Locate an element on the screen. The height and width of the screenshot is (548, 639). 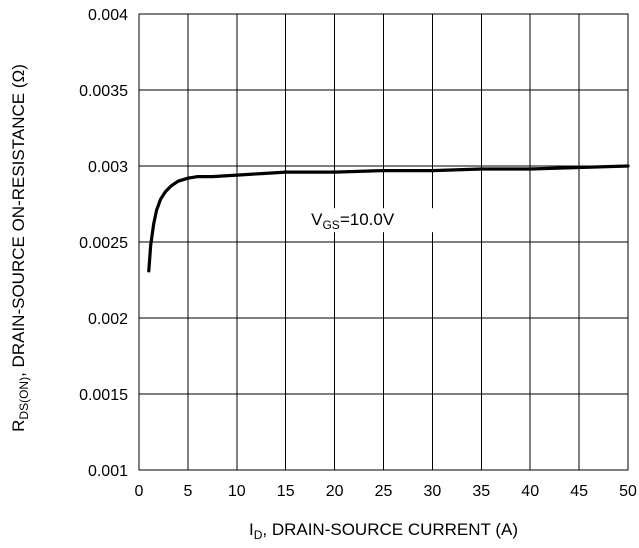
x-tick-label: 0 is located at coordinates (139, 491).